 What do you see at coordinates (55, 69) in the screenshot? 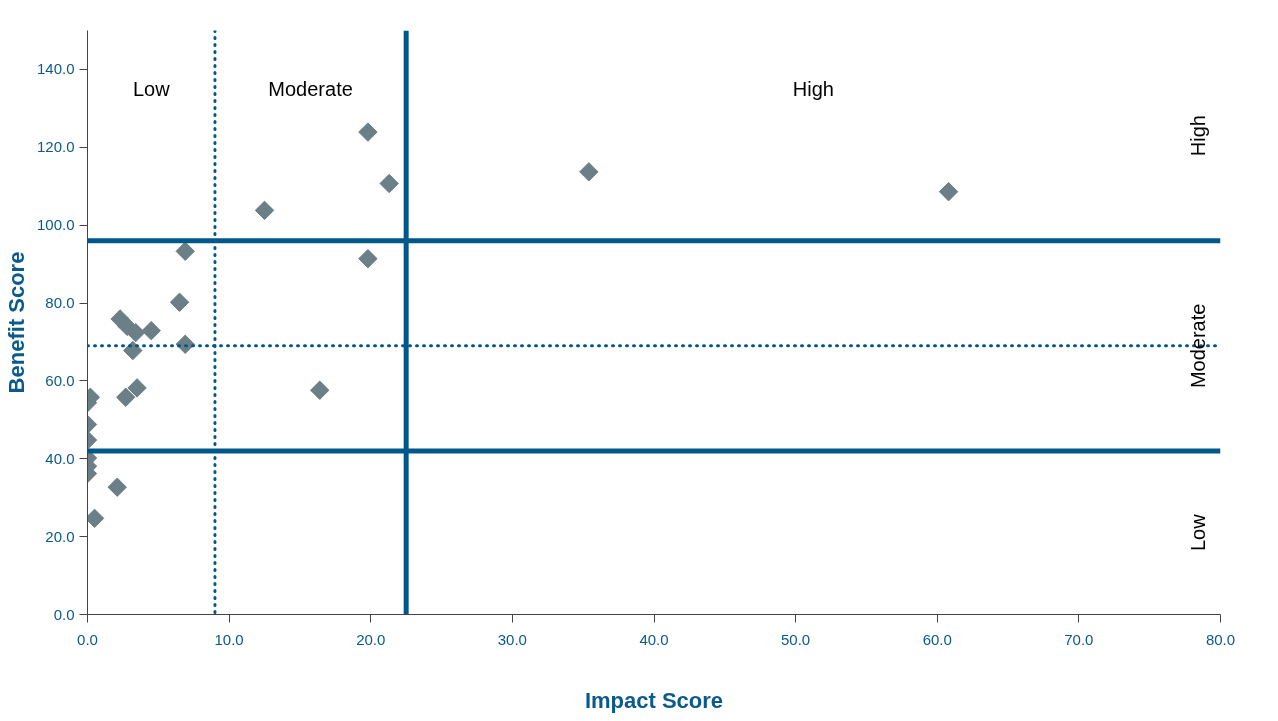
I see `y-tick-label: 140.0` at bounding box center [55, 69].